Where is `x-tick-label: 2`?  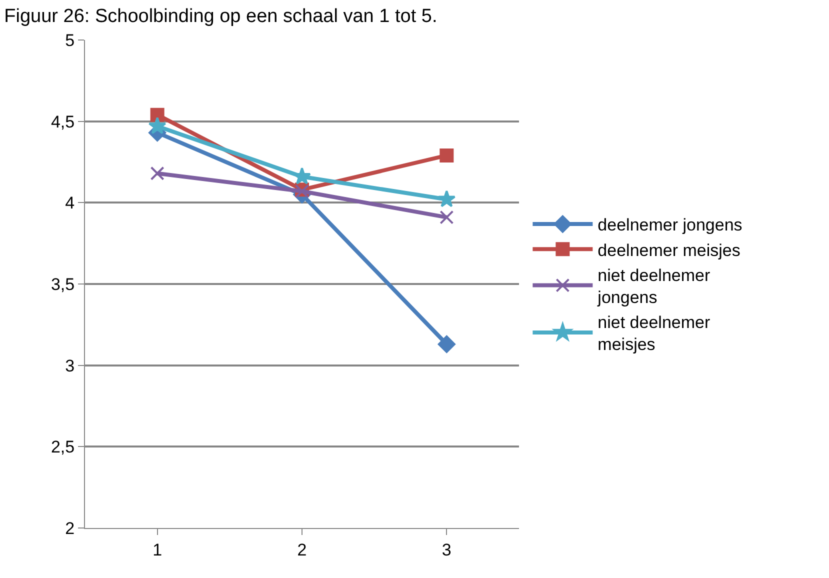
x-tick-label: 2 is located at coordinates (302, 550).